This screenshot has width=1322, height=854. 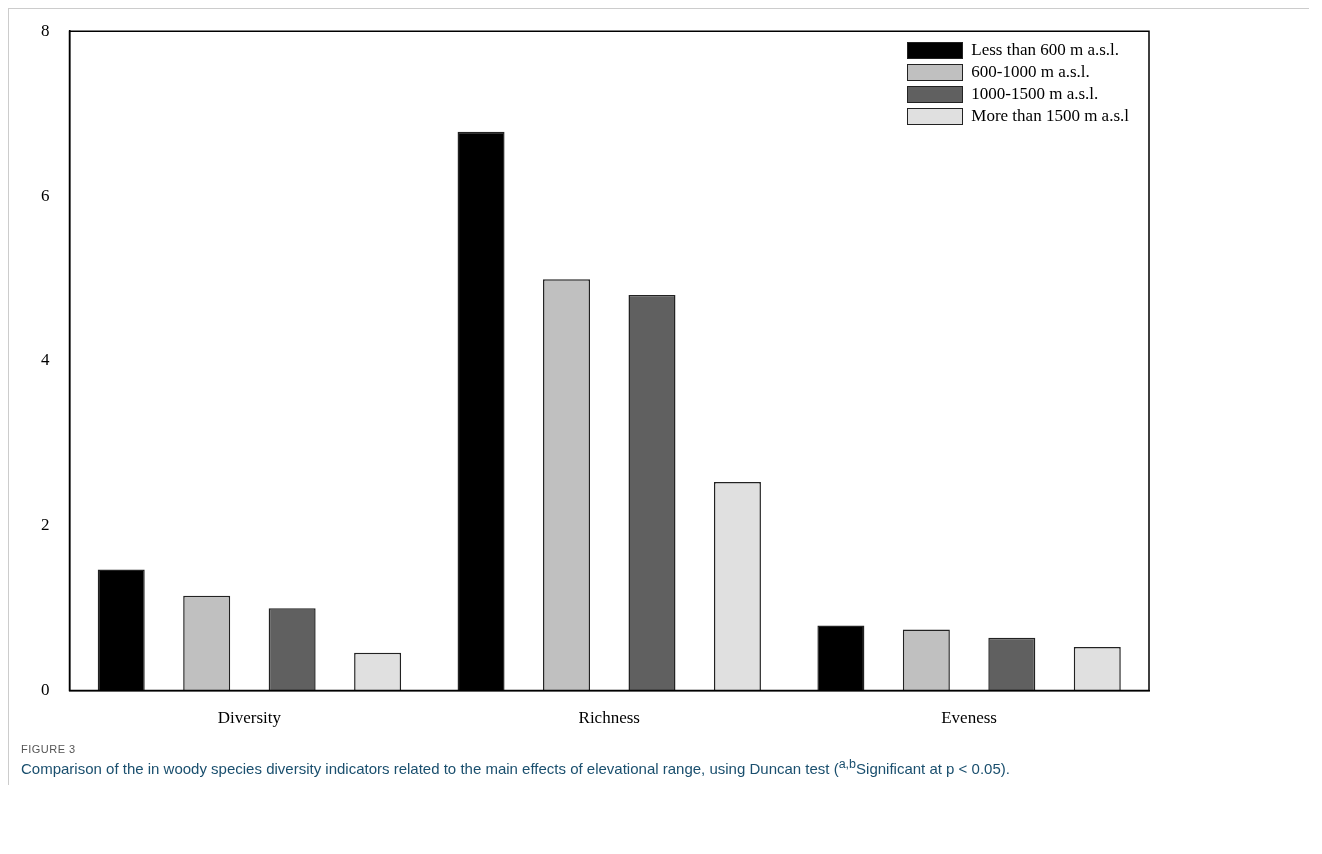 What do you see at coordinates (45, 195) in the screenshot?
I see `y-tick-label: 6` at bounding box center [45, 195].